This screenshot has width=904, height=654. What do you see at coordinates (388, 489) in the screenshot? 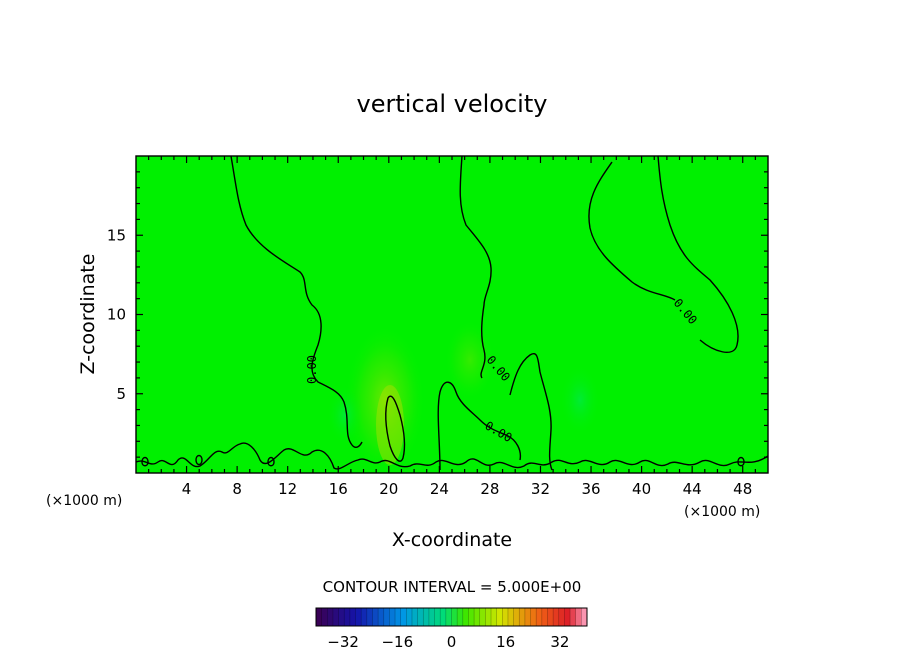
I see `x-tick-label: 20` at bounding box center [388, 489].